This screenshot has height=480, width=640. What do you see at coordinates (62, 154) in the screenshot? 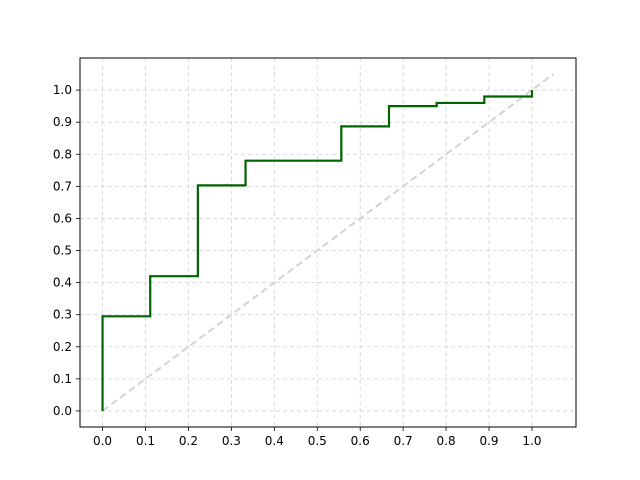
I see `y-tick-label: 0.8` at bounding box center [62, 154].